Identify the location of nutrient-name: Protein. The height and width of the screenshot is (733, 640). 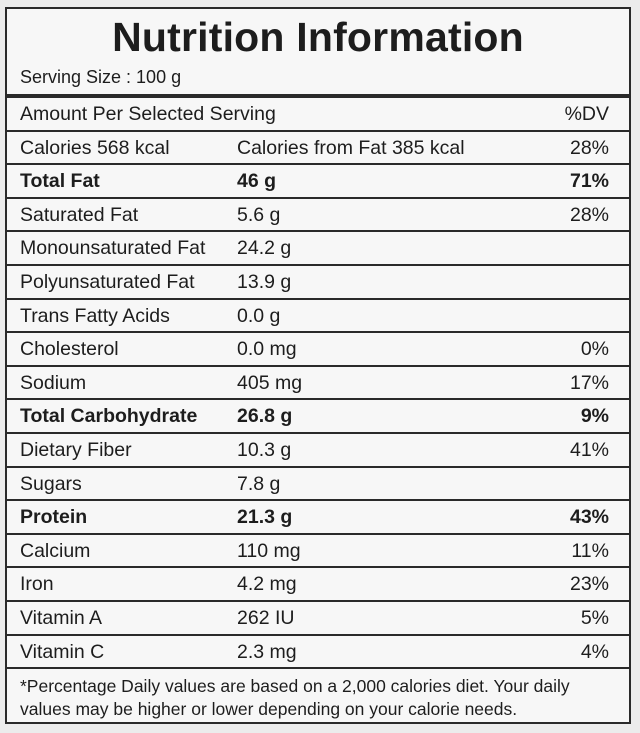
(54, 517).